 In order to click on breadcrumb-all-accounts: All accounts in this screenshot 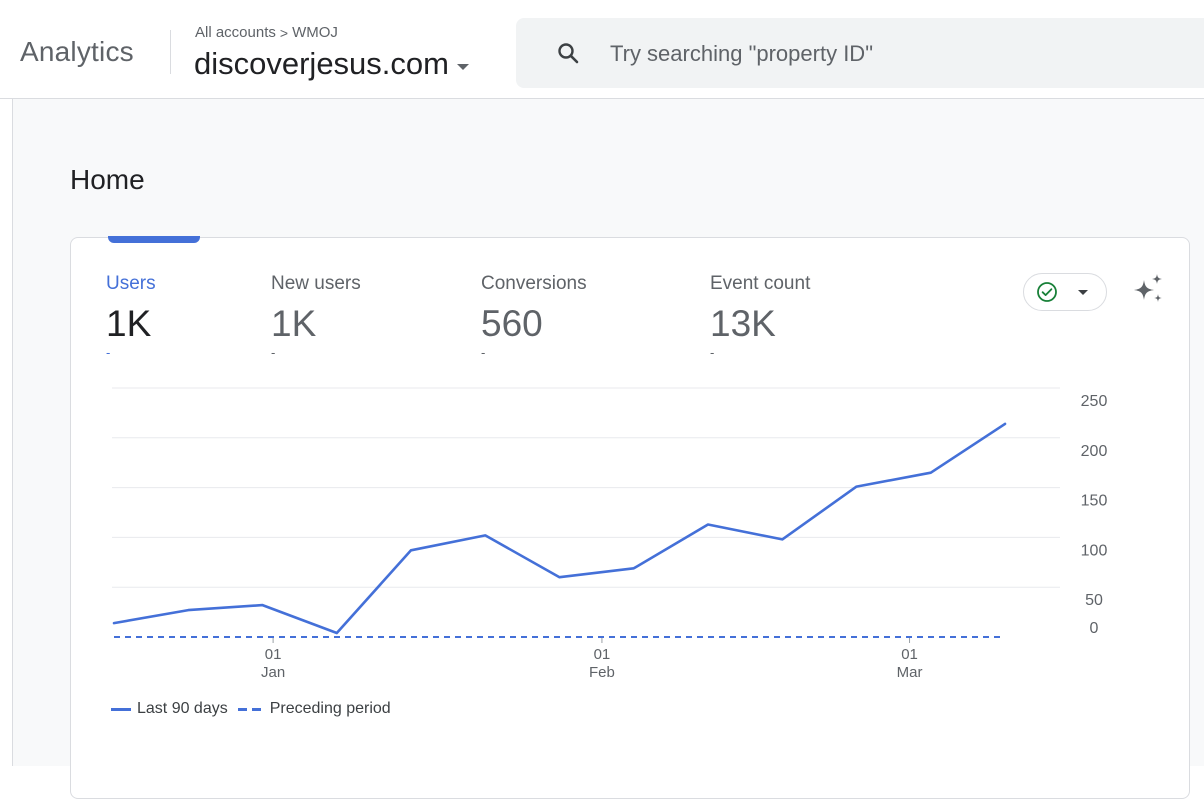, I will do `click(235, 32)`.